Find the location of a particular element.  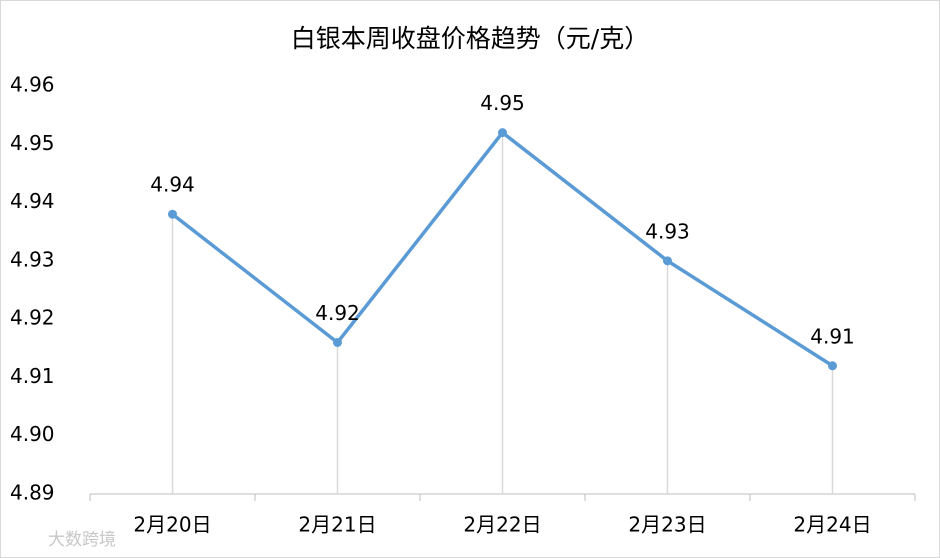

x-tick-label: 2月22日 is located at coordinates (502, 525).